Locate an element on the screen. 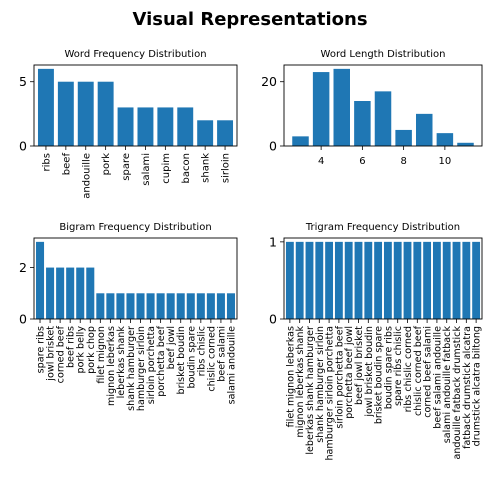  bar-leberkas-shank-hamburger is located at coordinates (309, 280).